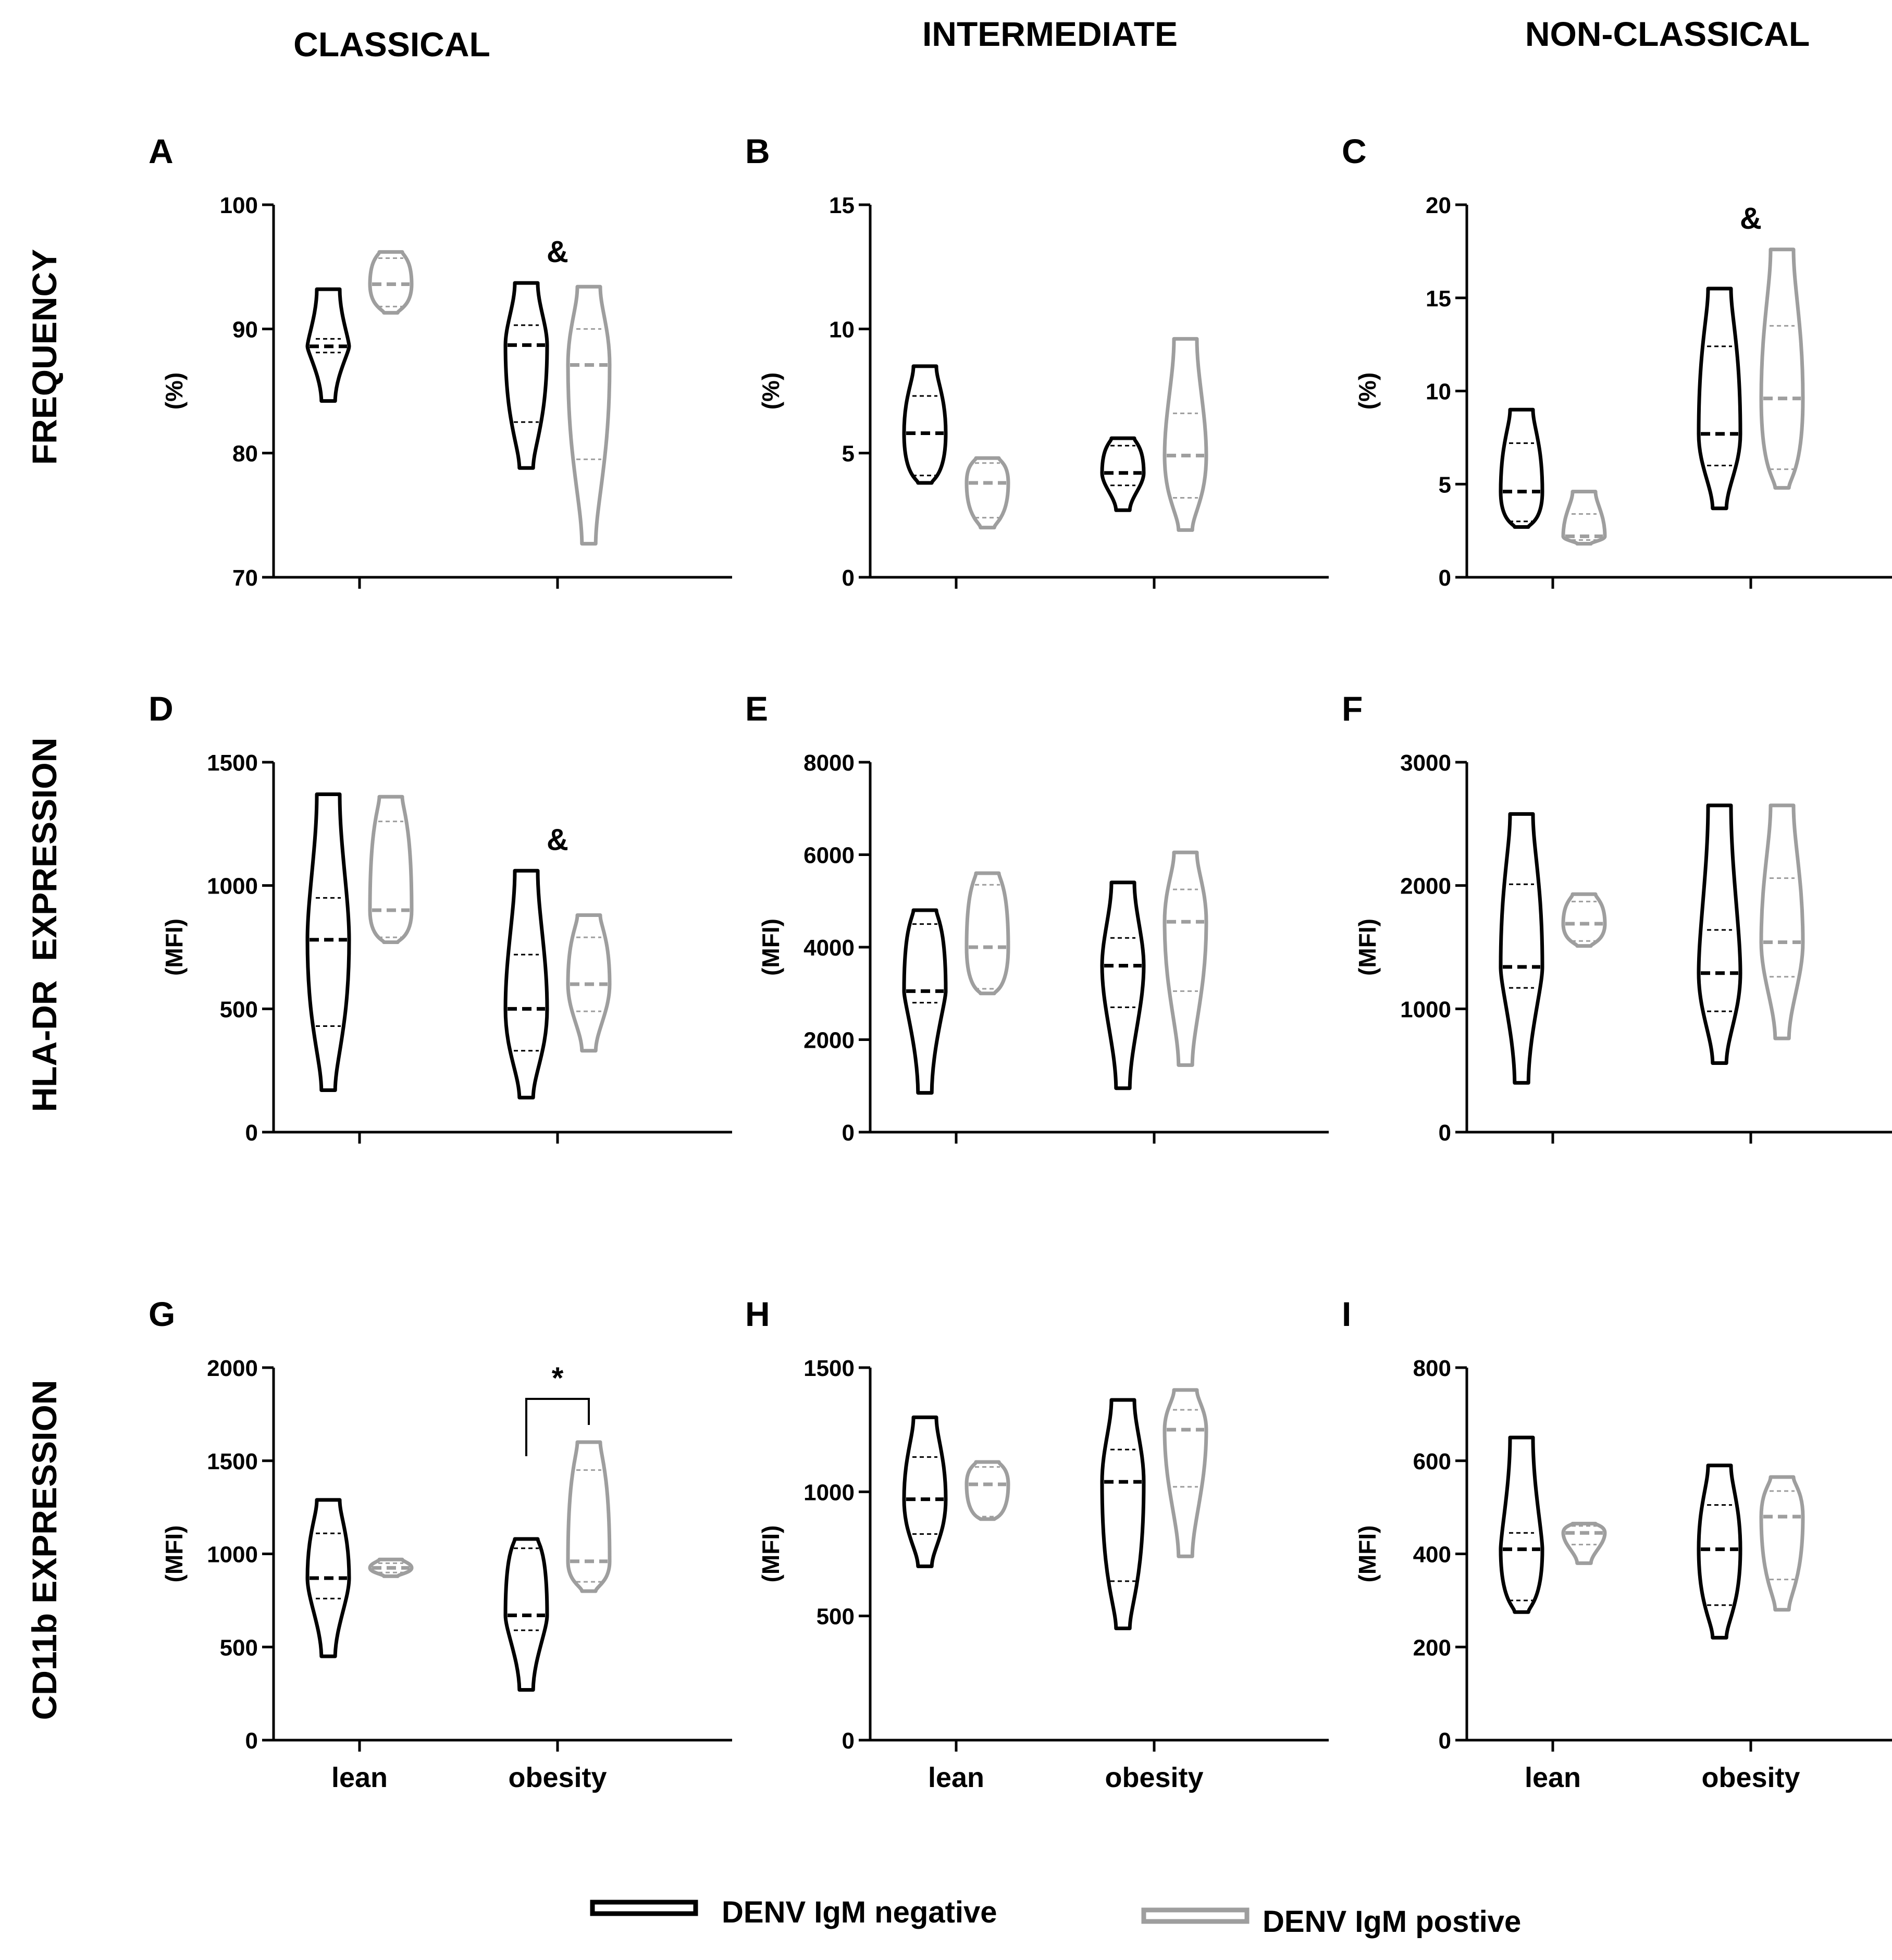 The image size is (1892, 1960). What do you see at coordinates (245, 330) in the screenshot?
I see `y-tick-label: 90` at bounding box center [245, 330].